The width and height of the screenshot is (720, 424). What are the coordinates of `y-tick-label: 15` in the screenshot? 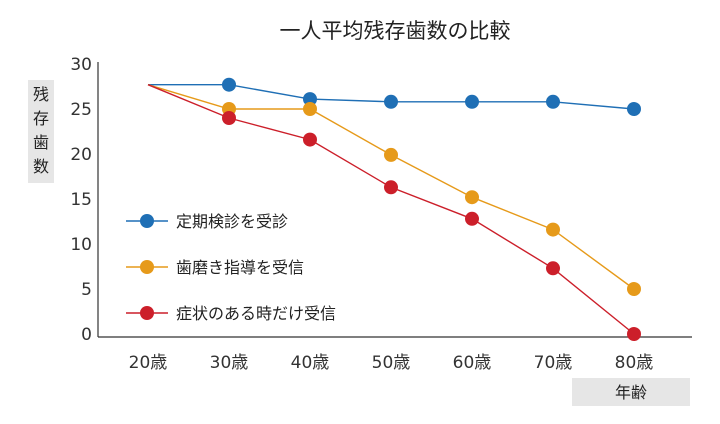 It's located at (81, 200).